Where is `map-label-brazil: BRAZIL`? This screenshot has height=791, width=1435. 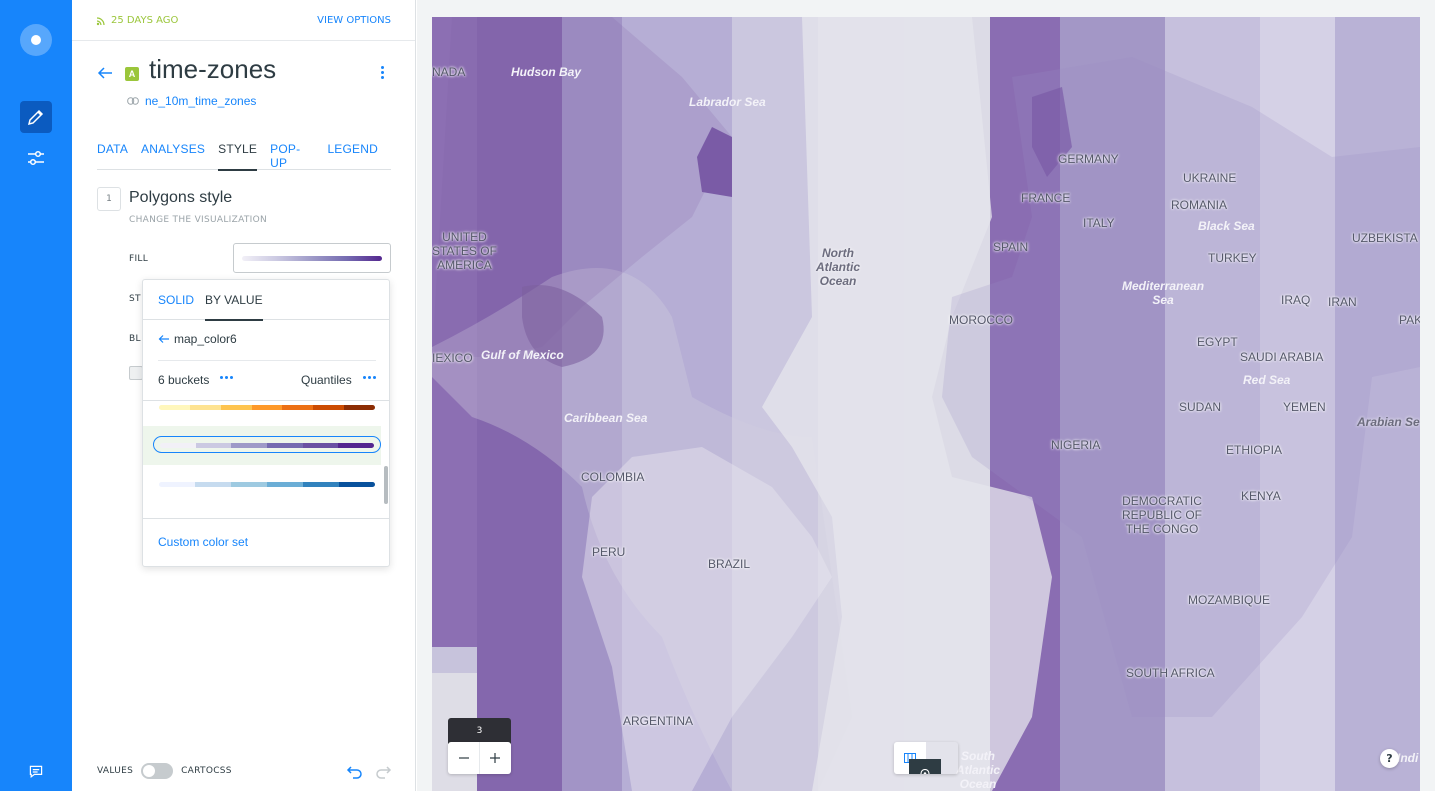
map-label-brazil: BRAZIL is located at coordinates (729, 564).